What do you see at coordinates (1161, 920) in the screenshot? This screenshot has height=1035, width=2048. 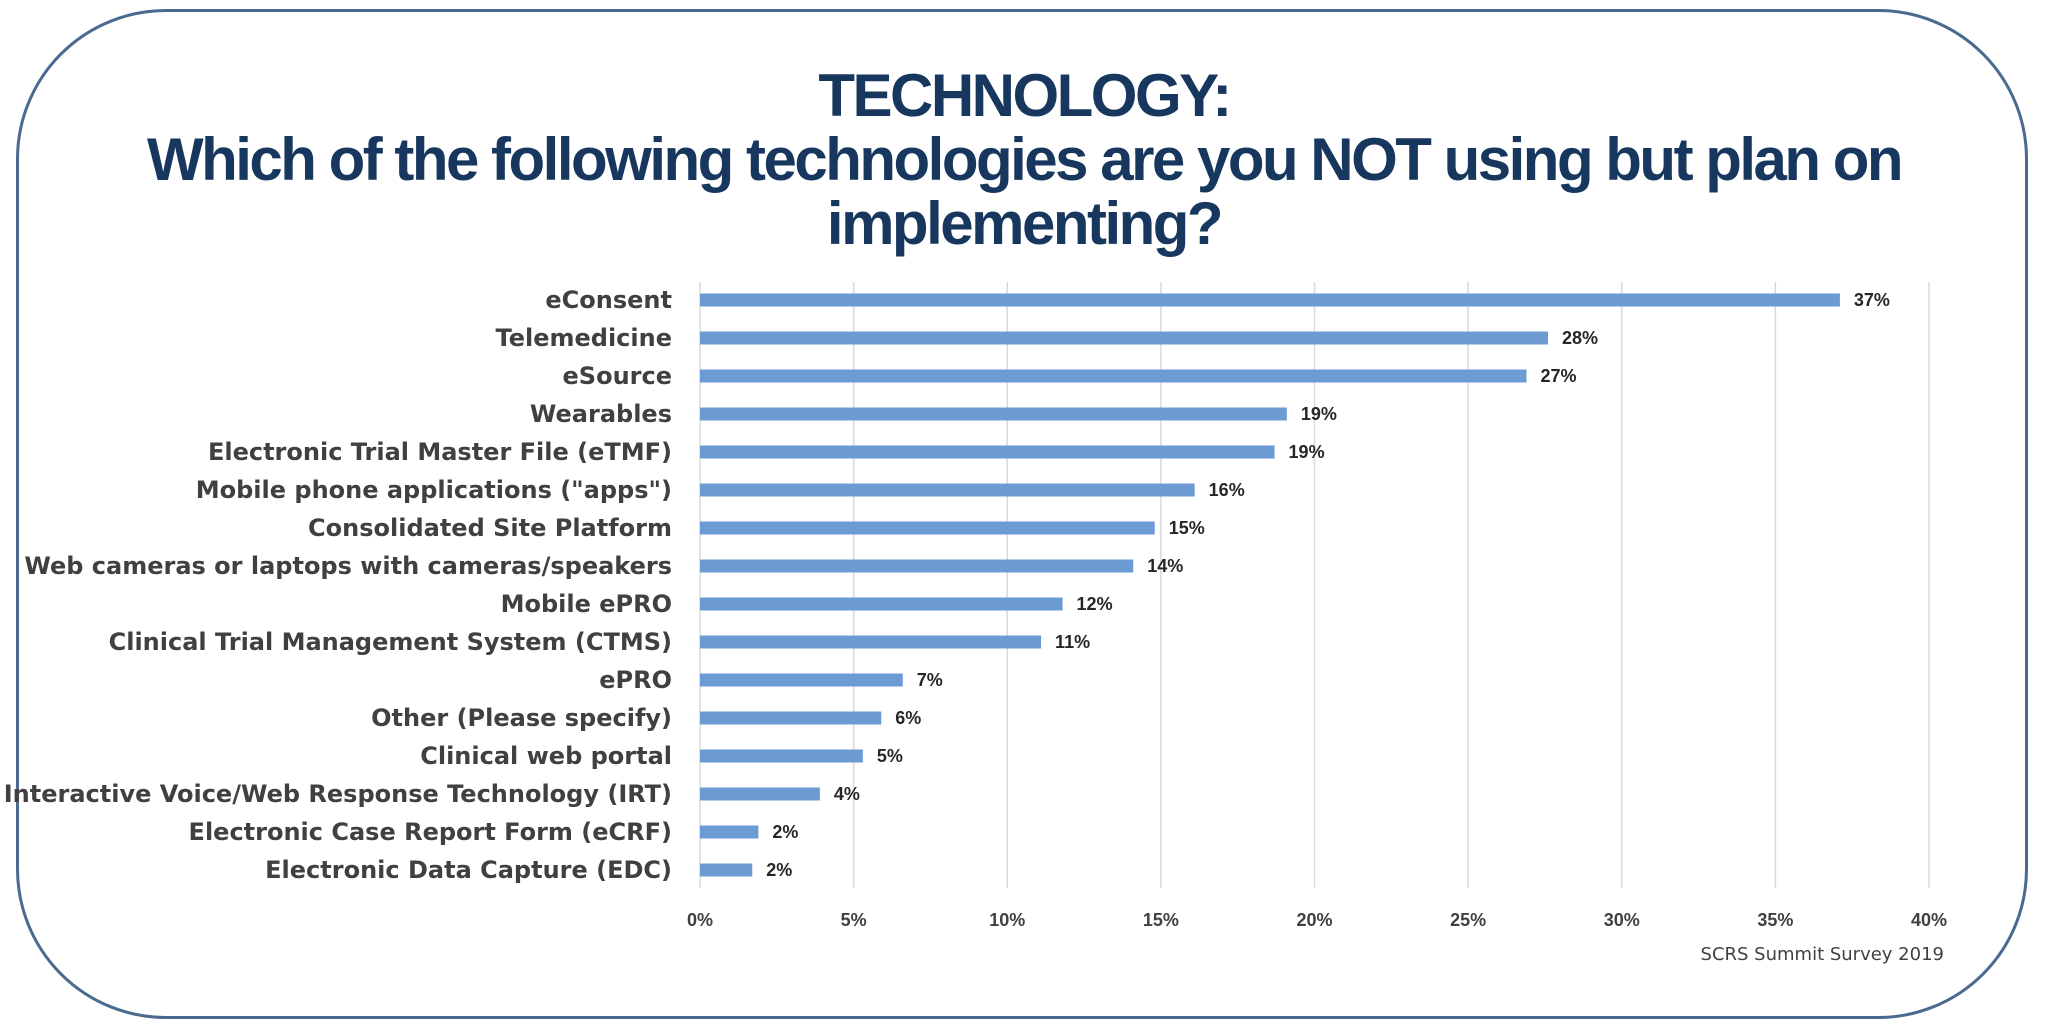 I see `x-tick-label: 15%` at bounding box center [1161, 920].